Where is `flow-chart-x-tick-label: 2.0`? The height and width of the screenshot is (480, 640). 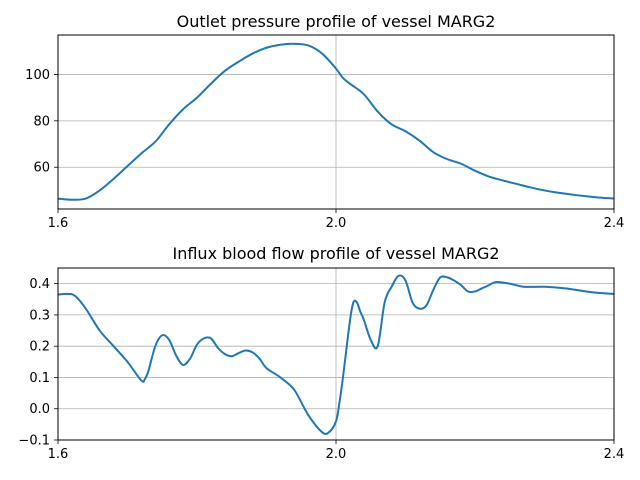
flow-chart-x-tick-label: 2.0 is located at coordinates (336, 454).